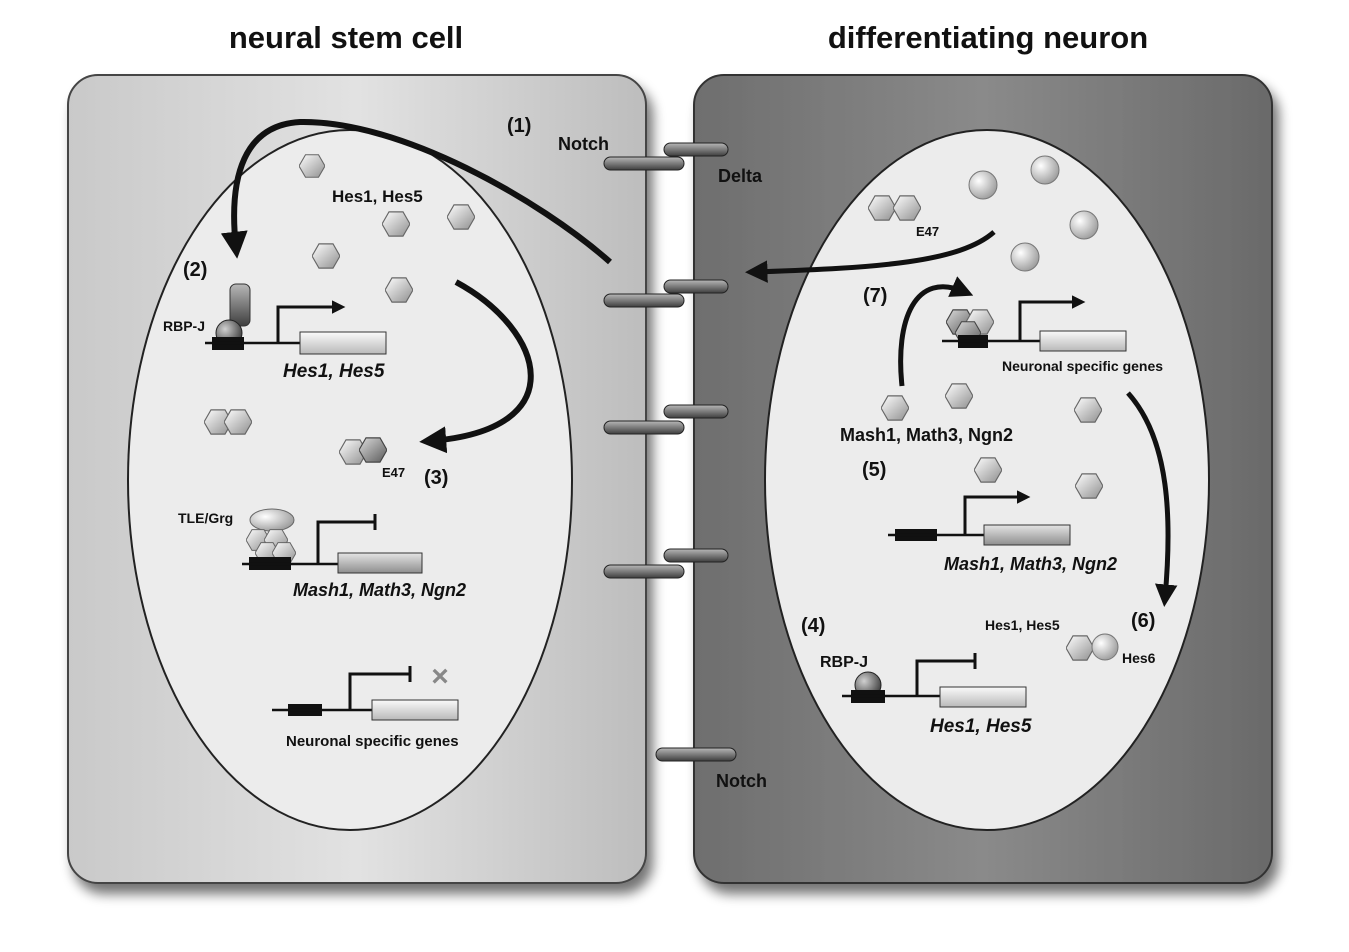  What do you see at coordinates (981, 726) in the screenshot?
I see `hes-genes-label-right: Hes1, Hes5` at bounding box center [981, 726].